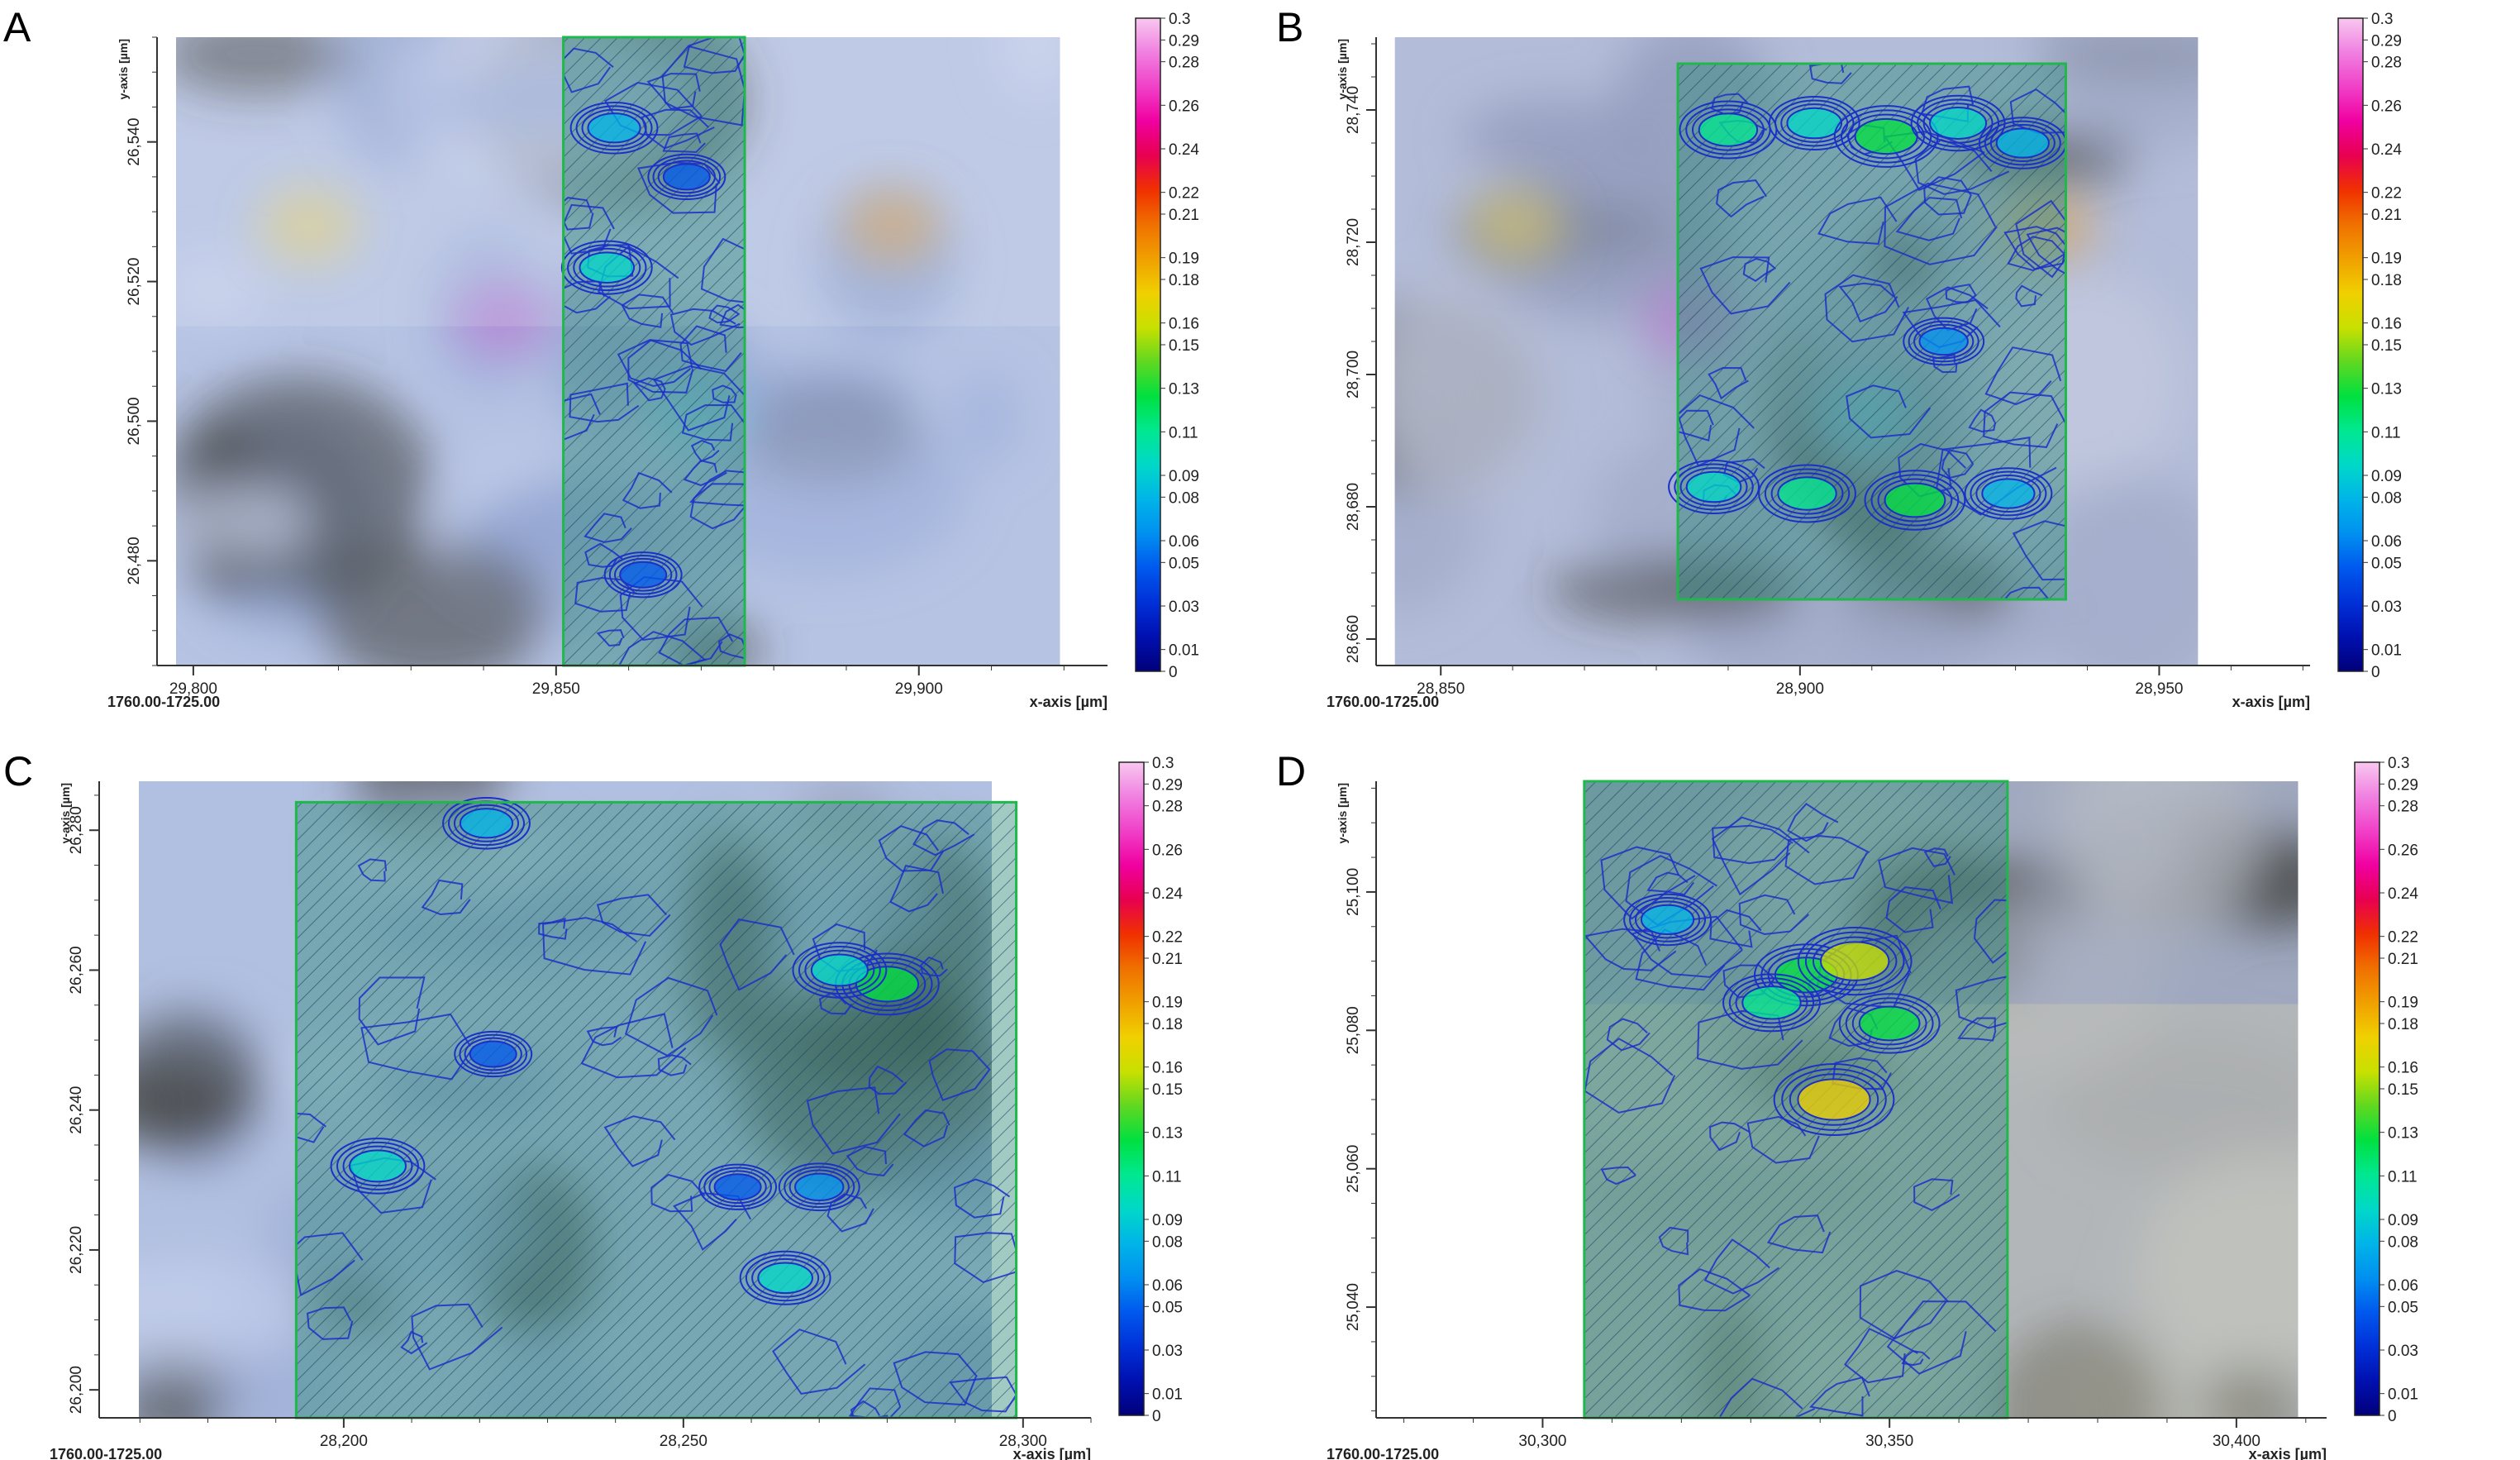  I want to click on colorbar-label: 0.26, so click(2403, 851).